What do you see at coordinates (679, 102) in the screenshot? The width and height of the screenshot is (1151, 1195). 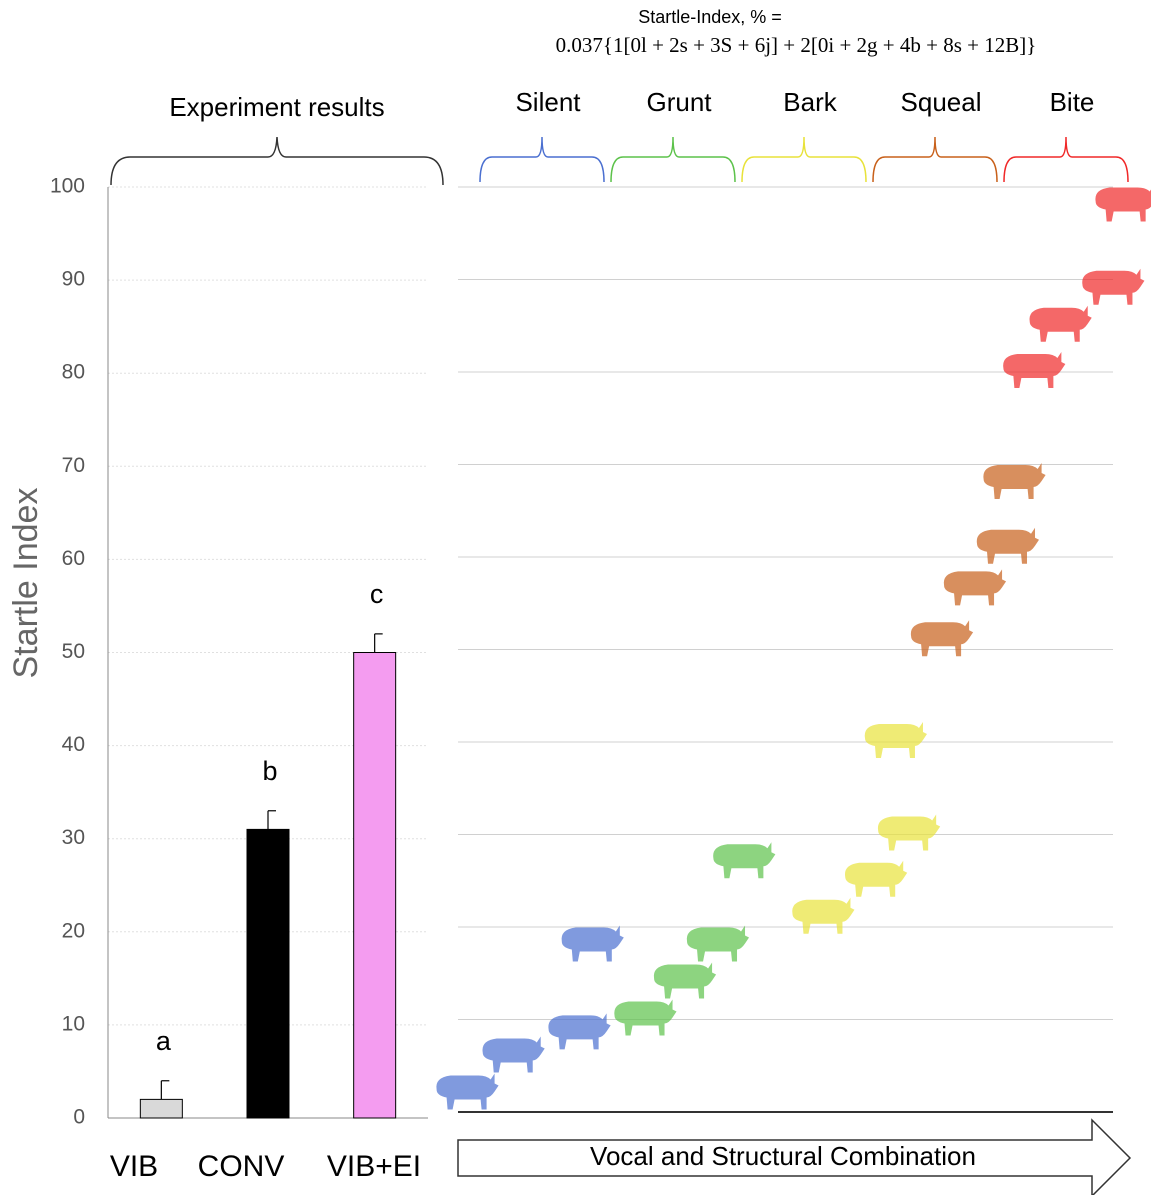 I see `group-label: Grunt` at bounding box center [679, 102].